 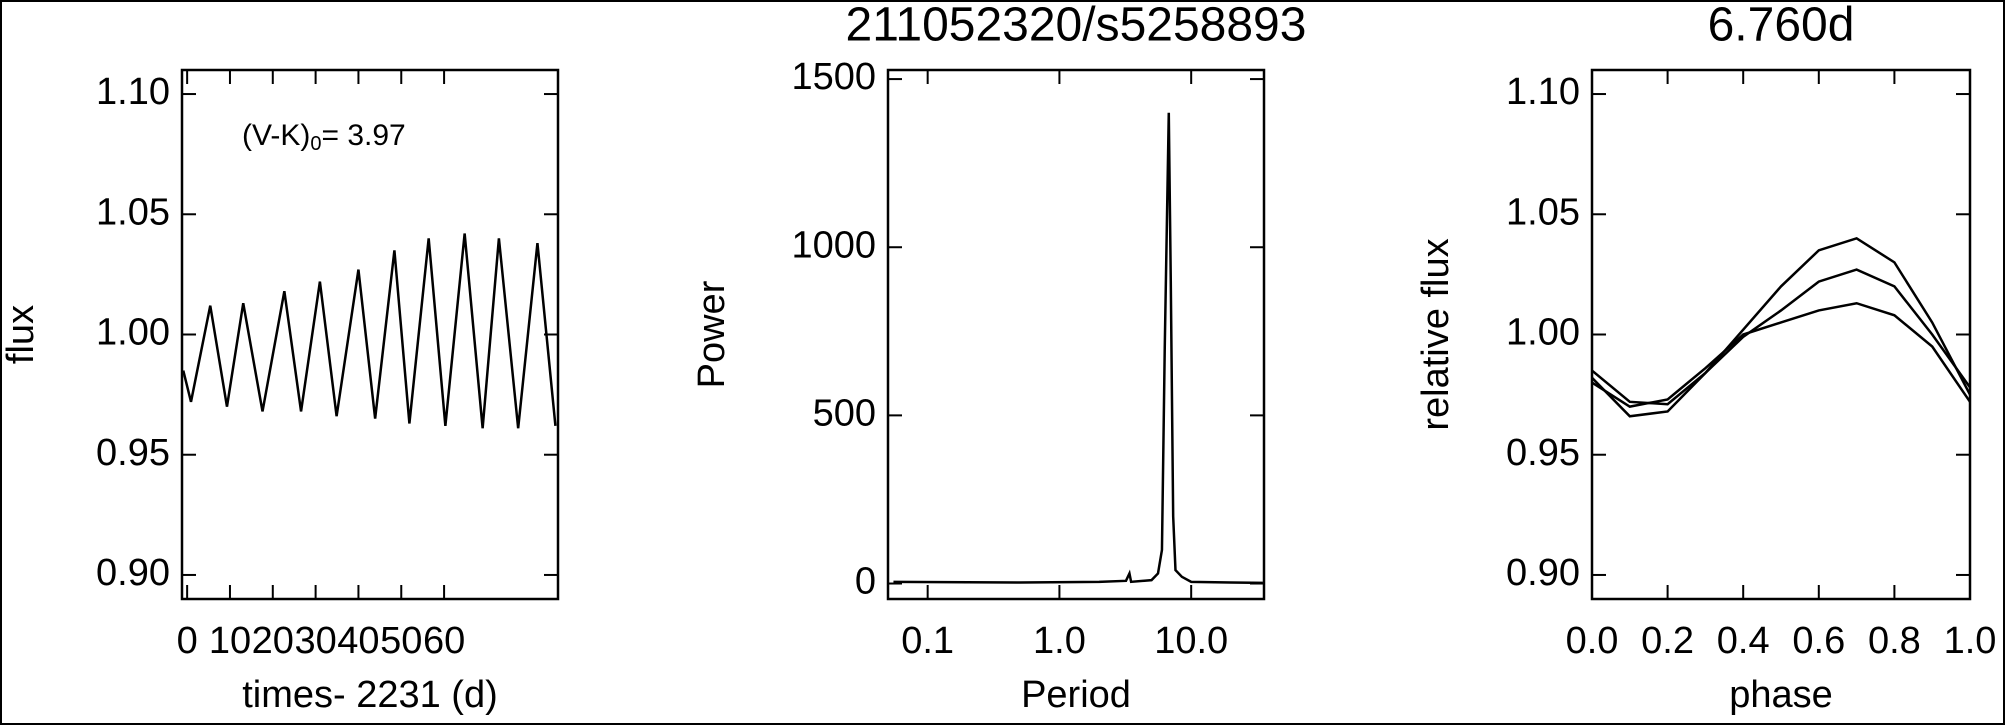 What do you see at coordinates (833, 245) in the screenshot?
I see `y-tick-label: 1000` at bounding box center [833, 245].